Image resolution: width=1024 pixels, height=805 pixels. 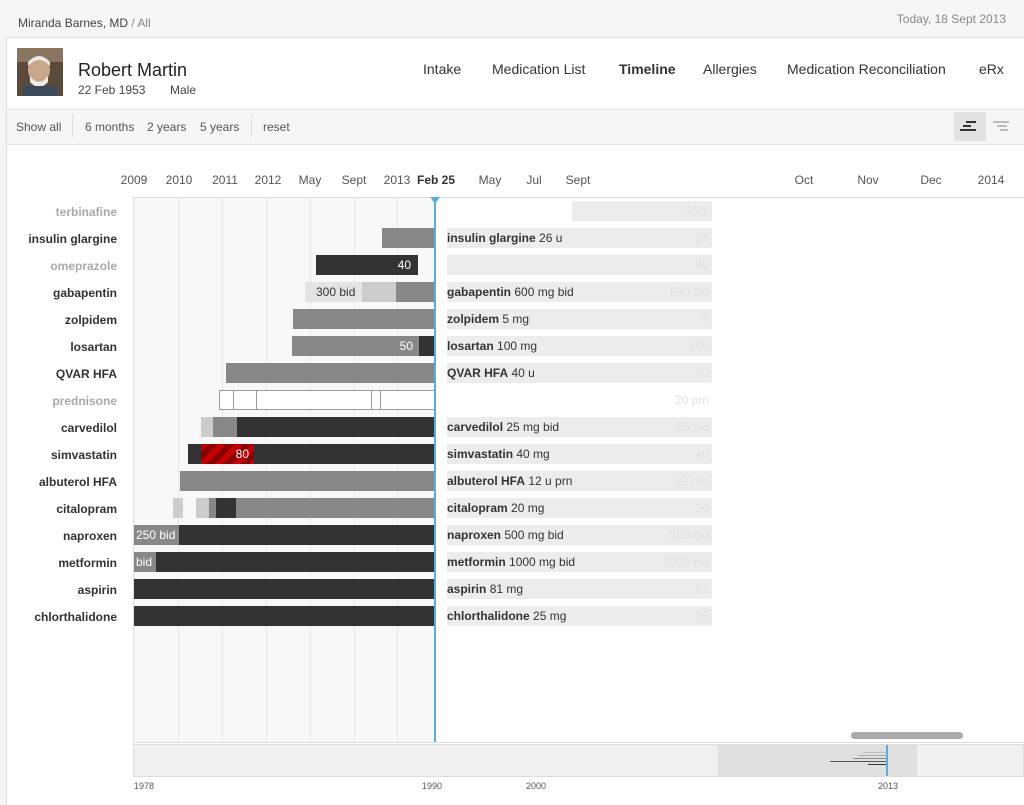 What do you see at coordinates (550, 481) in the screenshot?
I see `current-med-detail: 12 u prn` at bounding box center [550, 481].